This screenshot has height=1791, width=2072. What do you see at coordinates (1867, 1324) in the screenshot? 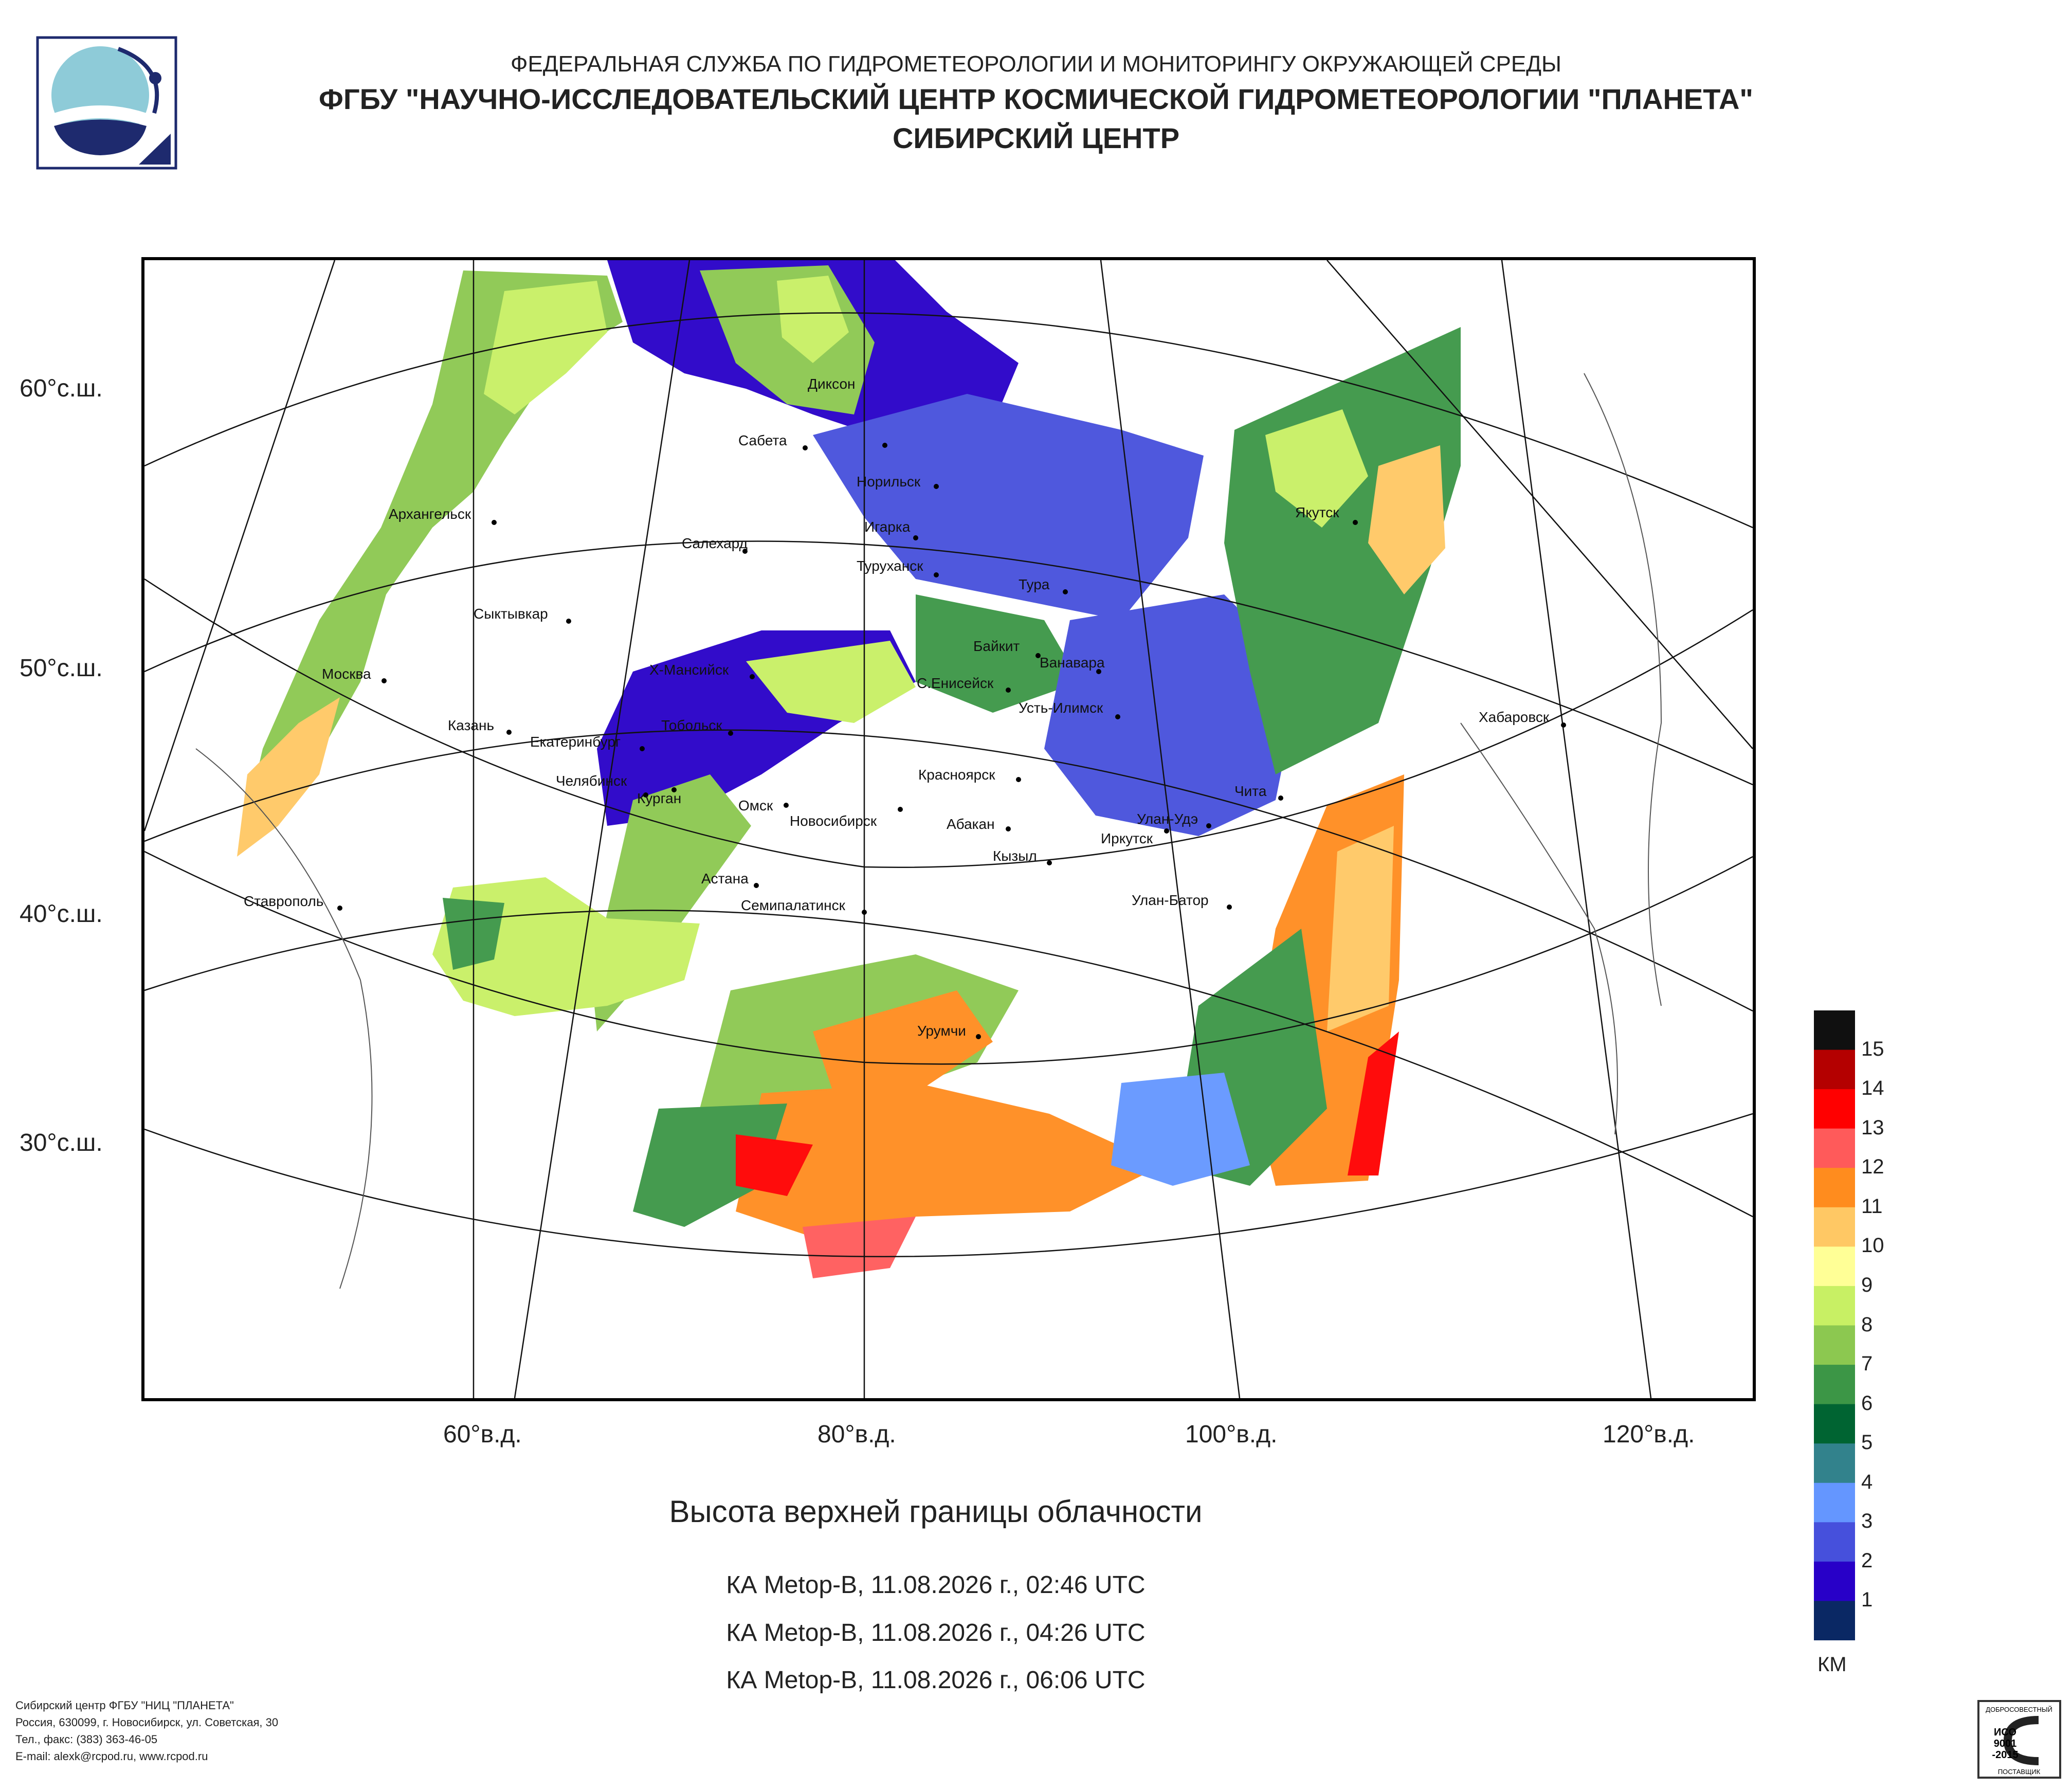
I see `legend-label: 8` at bounding box center [1867, 1324].